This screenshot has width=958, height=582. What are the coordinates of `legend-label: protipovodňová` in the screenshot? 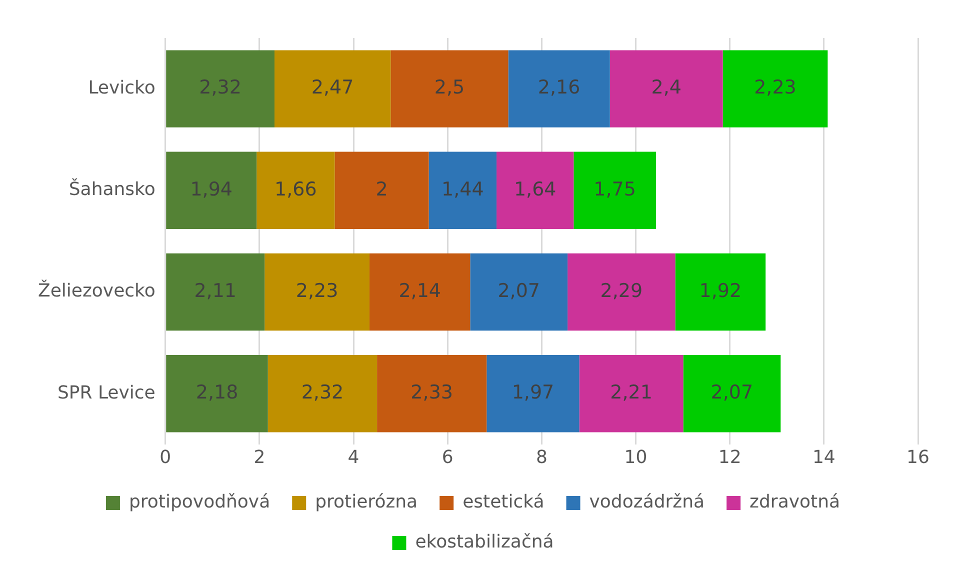 It's located at (199, 502).